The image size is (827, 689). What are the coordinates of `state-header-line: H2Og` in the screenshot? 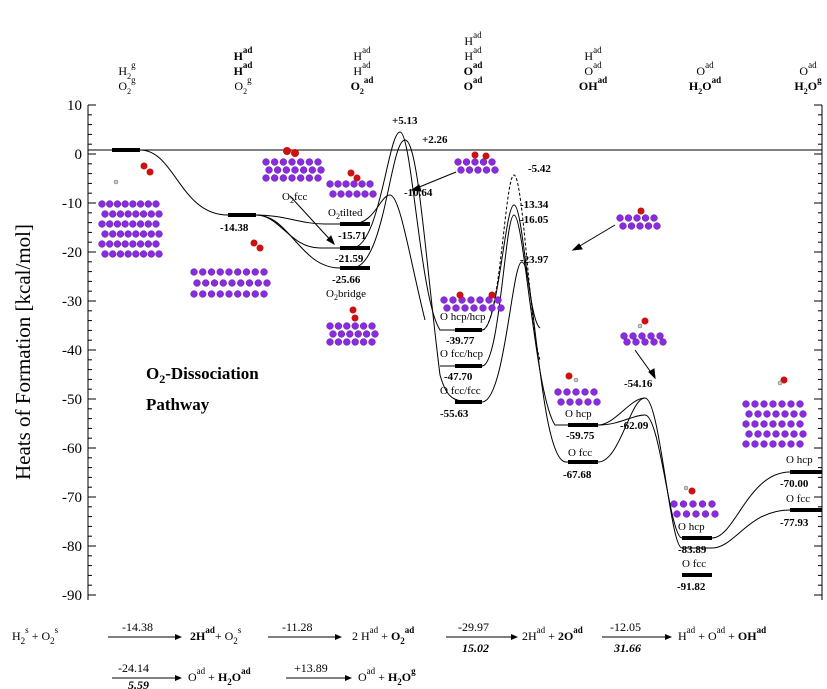 It's located at (808, 85).